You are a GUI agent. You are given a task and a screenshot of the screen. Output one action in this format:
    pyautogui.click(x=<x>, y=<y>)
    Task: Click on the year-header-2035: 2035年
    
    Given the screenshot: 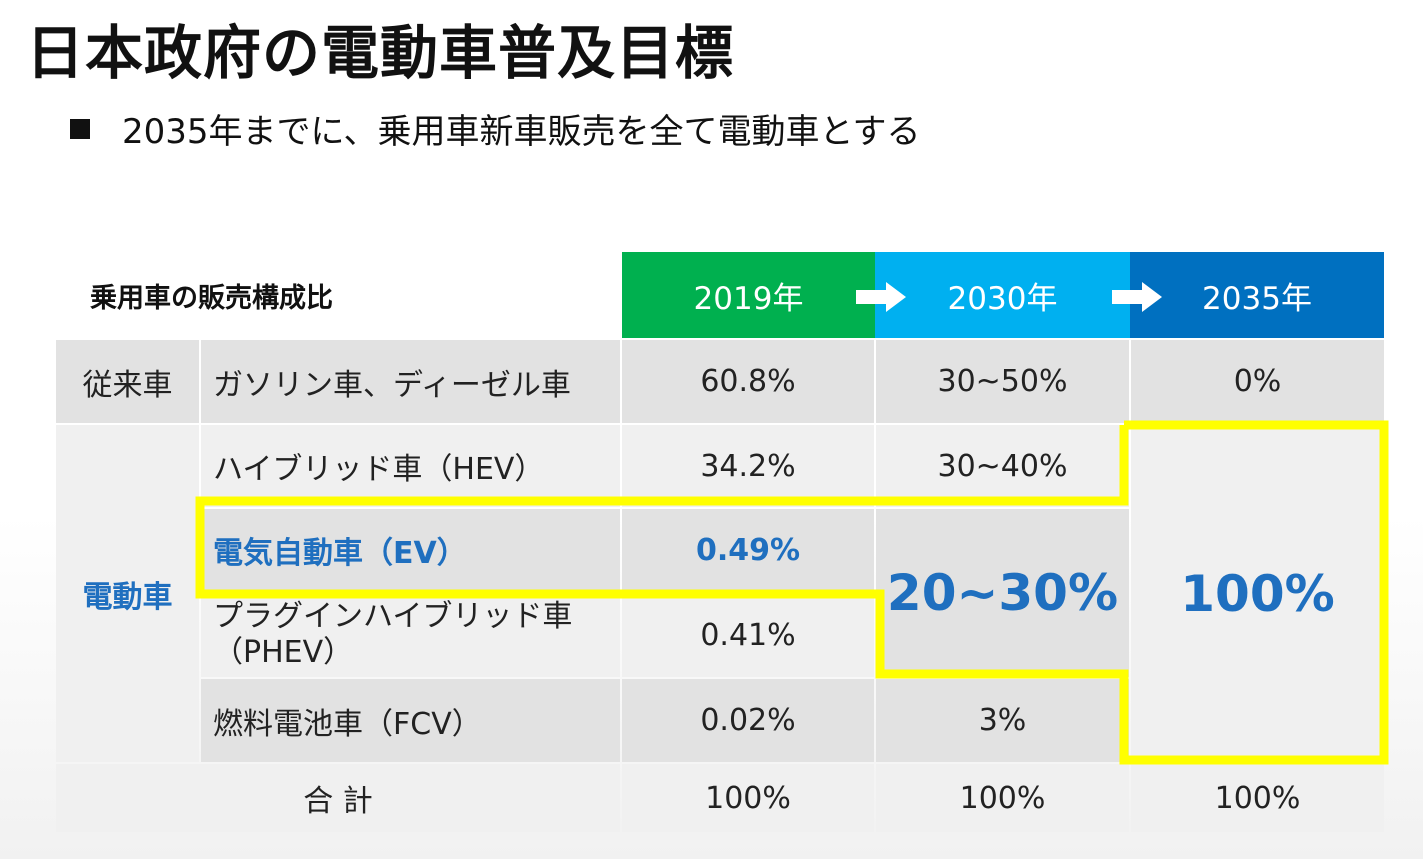 What is the action you would take?
    pyautogui.click(x=1257, y=295)
    